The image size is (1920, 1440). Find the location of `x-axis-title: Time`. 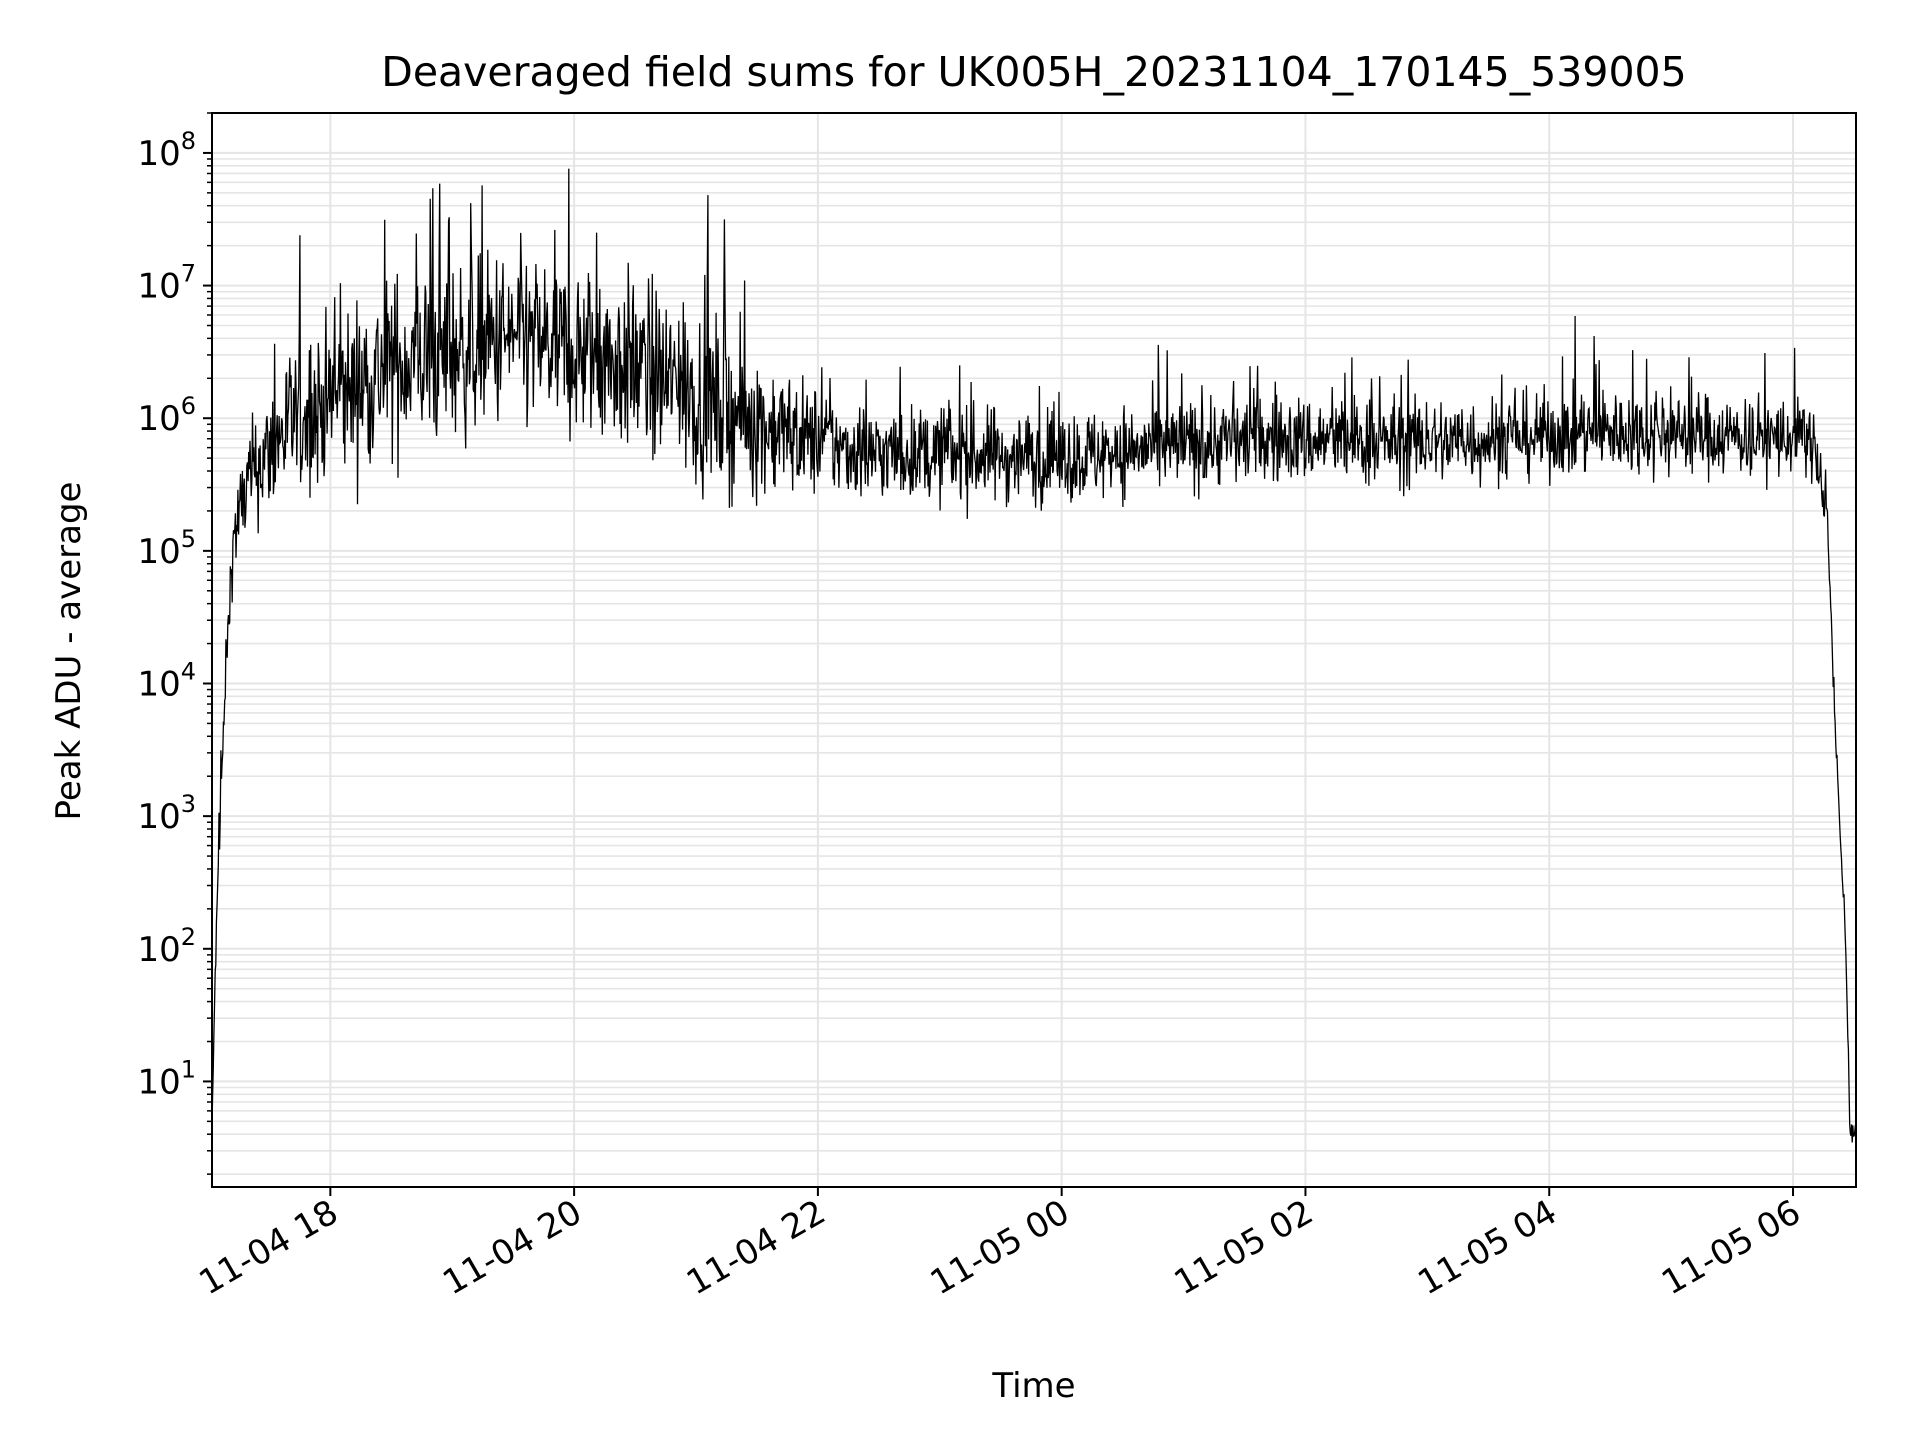

x-axis-title: Time is located at coordinates (1033, 1386).